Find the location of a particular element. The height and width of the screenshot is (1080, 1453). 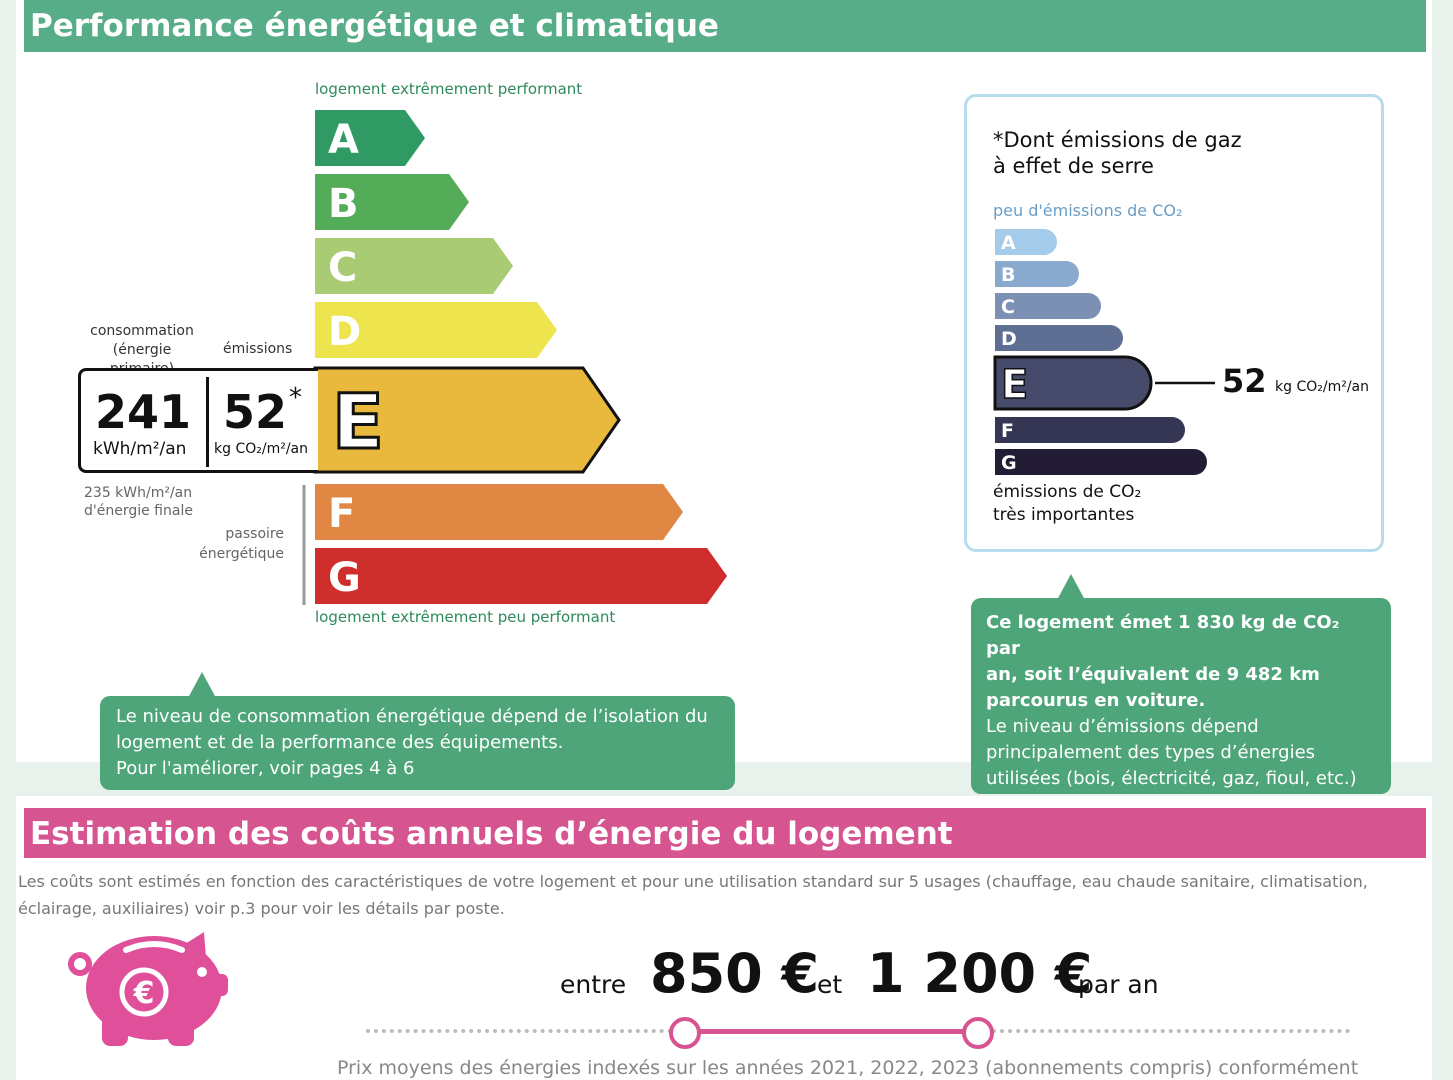

current-values-box: 241 kWh/m²/an 52 * kg CO₂/m²/an is located at coordinates (198, 420).